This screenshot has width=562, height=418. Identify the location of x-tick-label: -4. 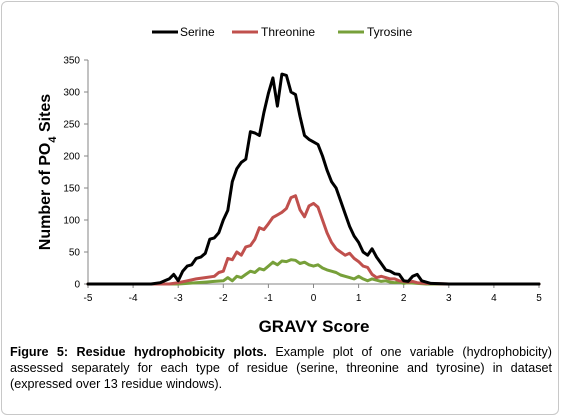
(133, 298).